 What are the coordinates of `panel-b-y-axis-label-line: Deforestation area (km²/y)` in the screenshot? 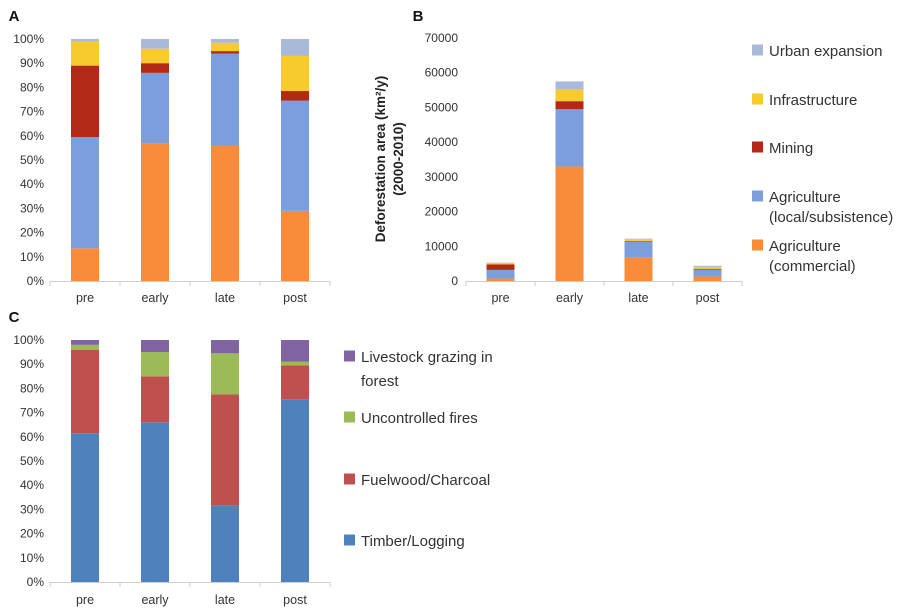 It's located at (380, 159).